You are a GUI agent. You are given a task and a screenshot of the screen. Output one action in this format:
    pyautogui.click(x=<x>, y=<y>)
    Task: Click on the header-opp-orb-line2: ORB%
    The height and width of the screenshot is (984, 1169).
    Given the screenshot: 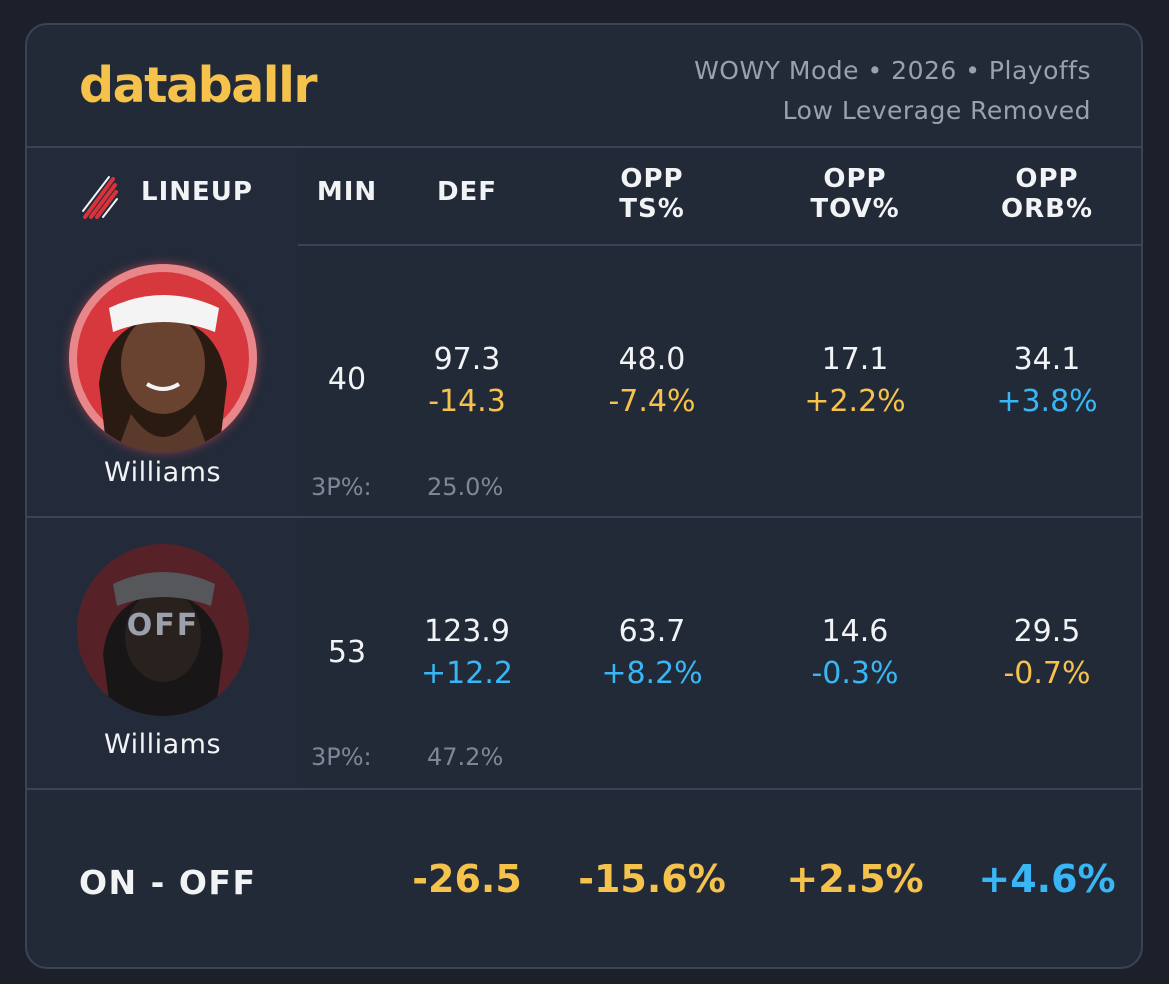 What is the action you would take?
    pyautogui.click(x=1047, y=209)
    